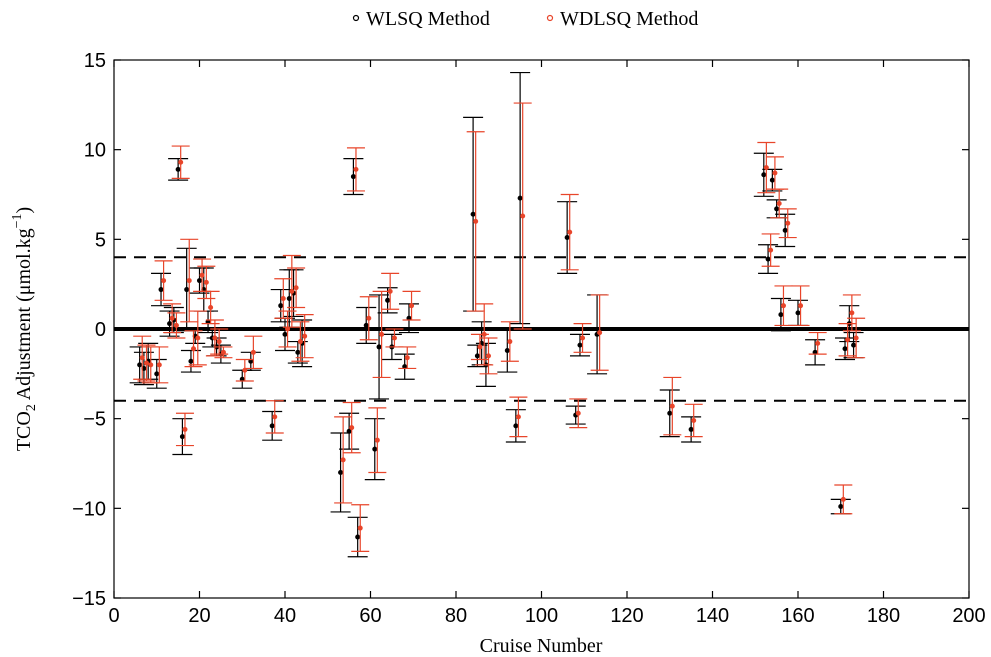 The height and width of the screenshot is (657, 991). What do you see at coordinates (113, 616) in the screenshot?
I see `x-tick-label: 0` at bounding box center [113, 616].